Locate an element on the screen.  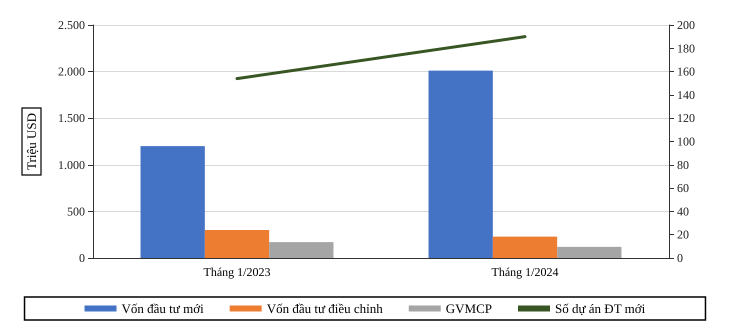
x-tick-label: Tháng 1/2023 is located at coordinates (237, 272).